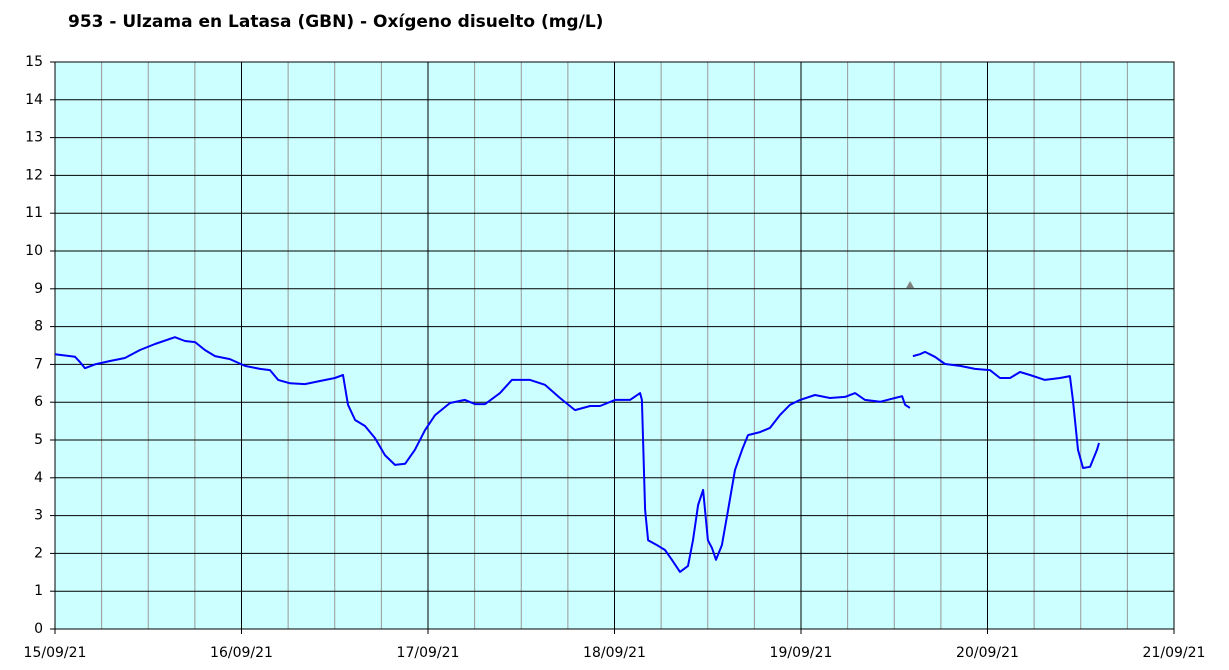 This screenshot has width=1229, height=670. What do you see at coordinates (38, 364) in the screenshot?
I see `y-tick-label: 7` at bounding box center [38, 364].